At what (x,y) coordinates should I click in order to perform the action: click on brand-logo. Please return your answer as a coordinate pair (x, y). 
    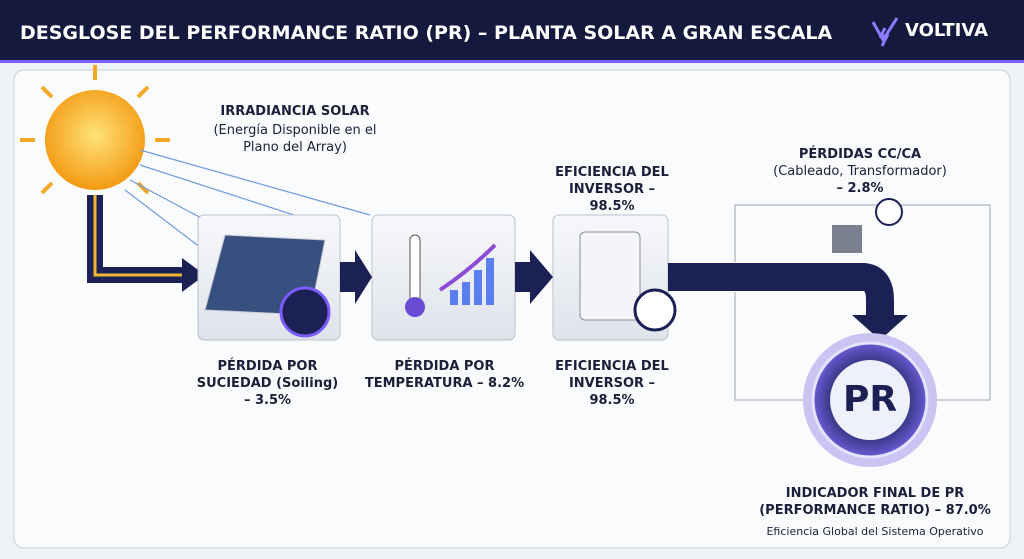
    Looking at the image, I should click on (885, 32).